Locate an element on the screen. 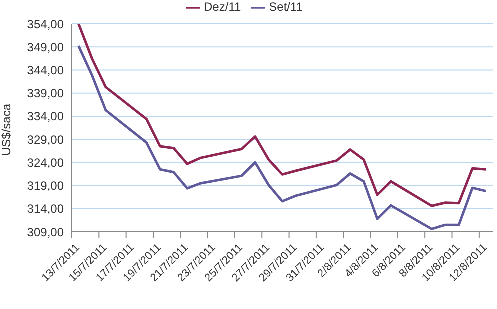  y-tick-label: 314,00 is located at coordinates (45, 209).